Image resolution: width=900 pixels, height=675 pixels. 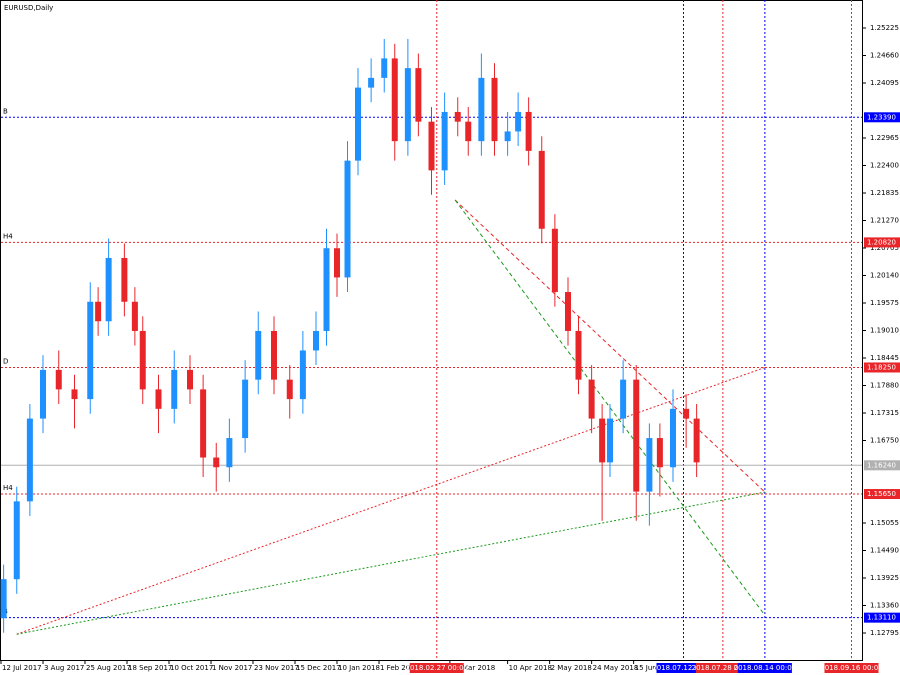 I want to click on level-label: 1.18250, so click(x=881, y=367).